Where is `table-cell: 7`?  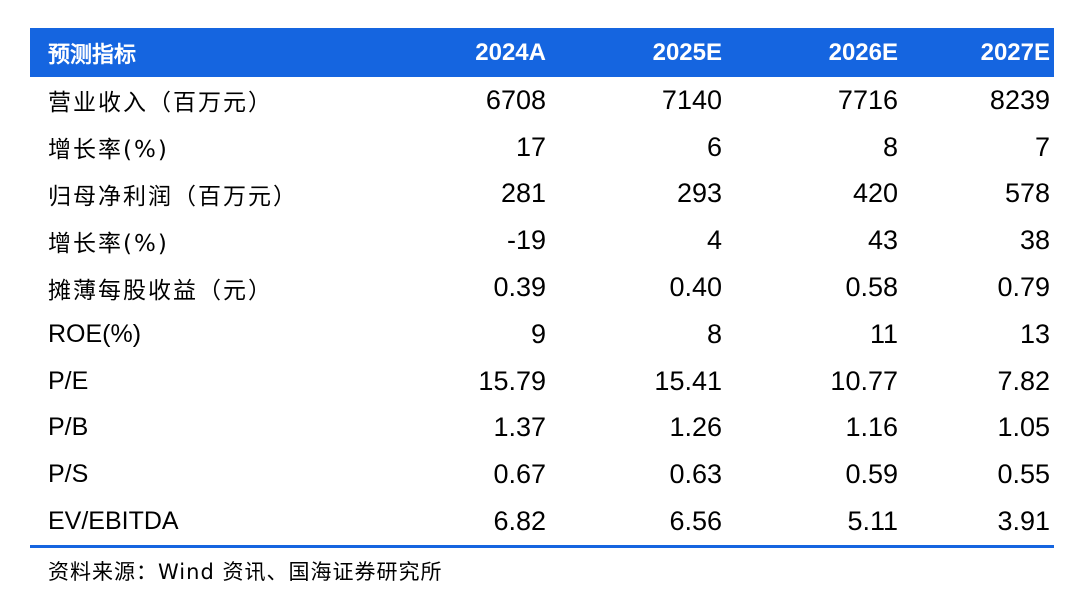
table-cell: 7 is located at coordinates (1042, 146).